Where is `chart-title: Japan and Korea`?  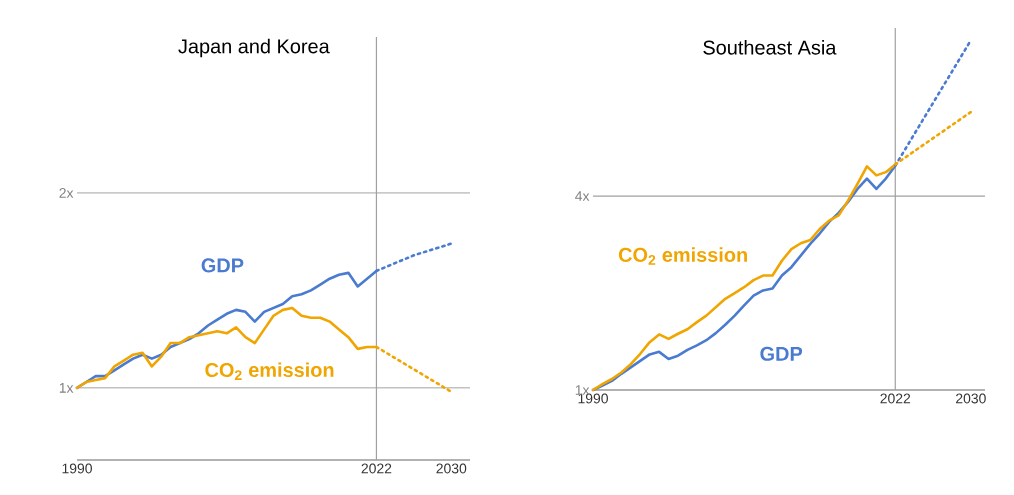
chart-title: Japan and Korea is located at coordinates (254, 48).